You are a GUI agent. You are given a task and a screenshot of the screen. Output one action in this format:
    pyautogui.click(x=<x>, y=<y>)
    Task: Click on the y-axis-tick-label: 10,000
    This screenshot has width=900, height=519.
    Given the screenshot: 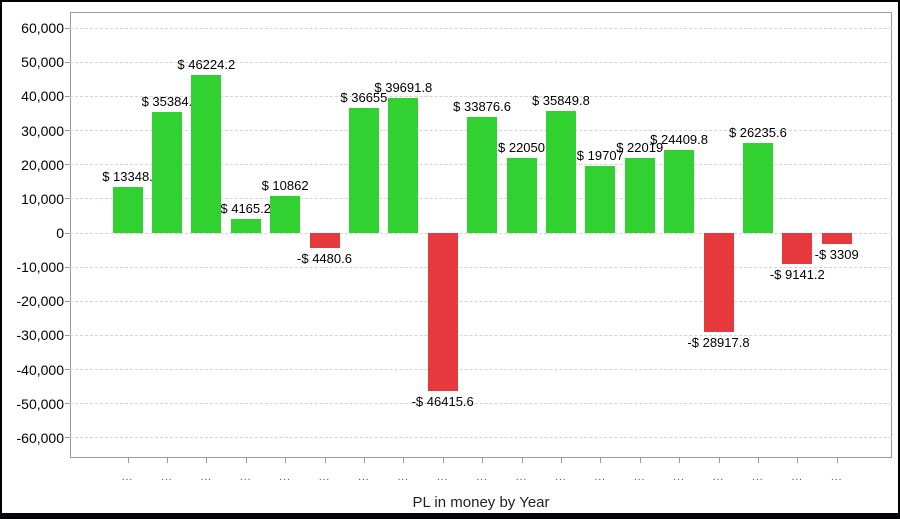 What is the action you would take?
    pyautogui.click(x=42, y=198)
    